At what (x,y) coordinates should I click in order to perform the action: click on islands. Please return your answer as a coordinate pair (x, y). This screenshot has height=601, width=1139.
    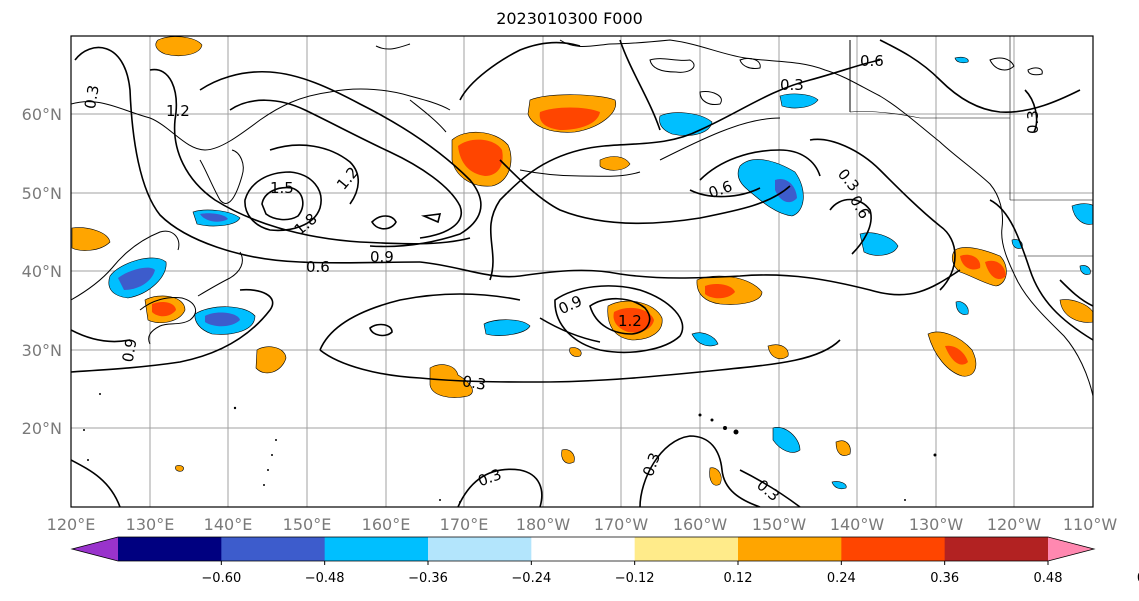
    Looking at the image, I should click on (510, 448).